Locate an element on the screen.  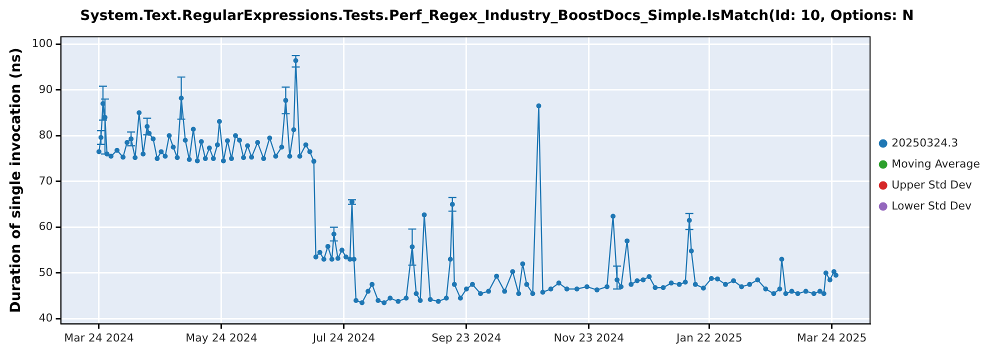
x-tick-label: Mar 24 2024 is located at coordinates (99, 337).